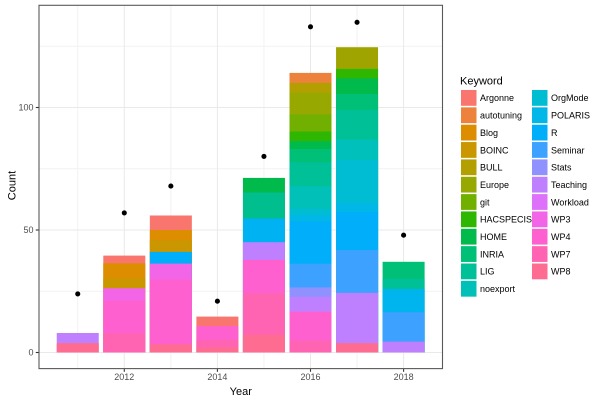 The height and width of the screenshot is (400, 600). Describe the element at coordinates (28, 230) in the screenshot. I see `svg-text: 50` at that location.